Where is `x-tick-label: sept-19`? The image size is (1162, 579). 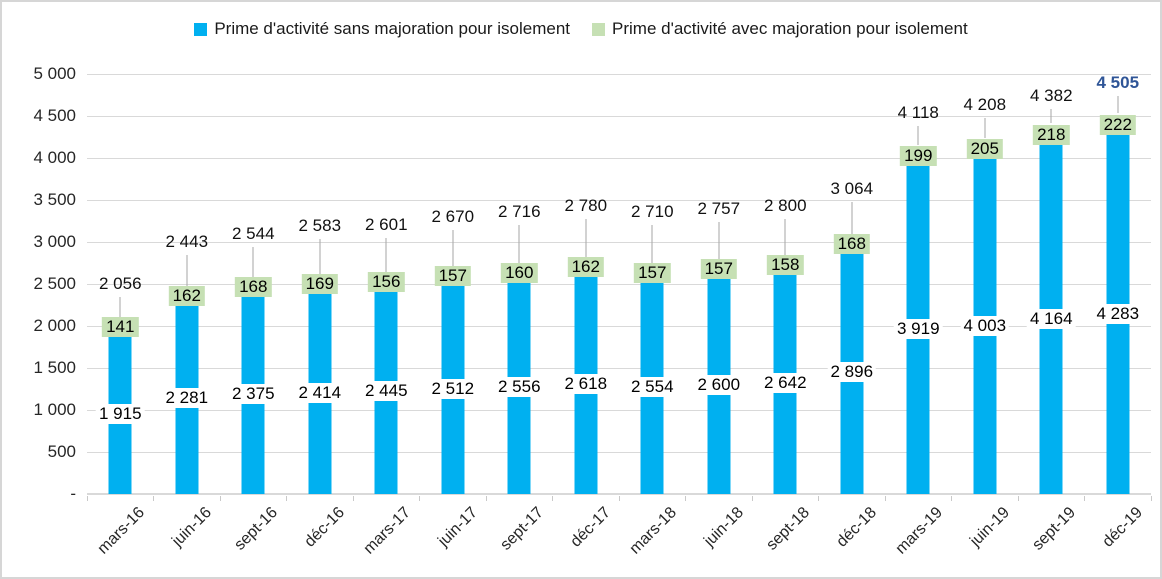
x-tick-label: sept-19 is located at coordinates (1054, 529).